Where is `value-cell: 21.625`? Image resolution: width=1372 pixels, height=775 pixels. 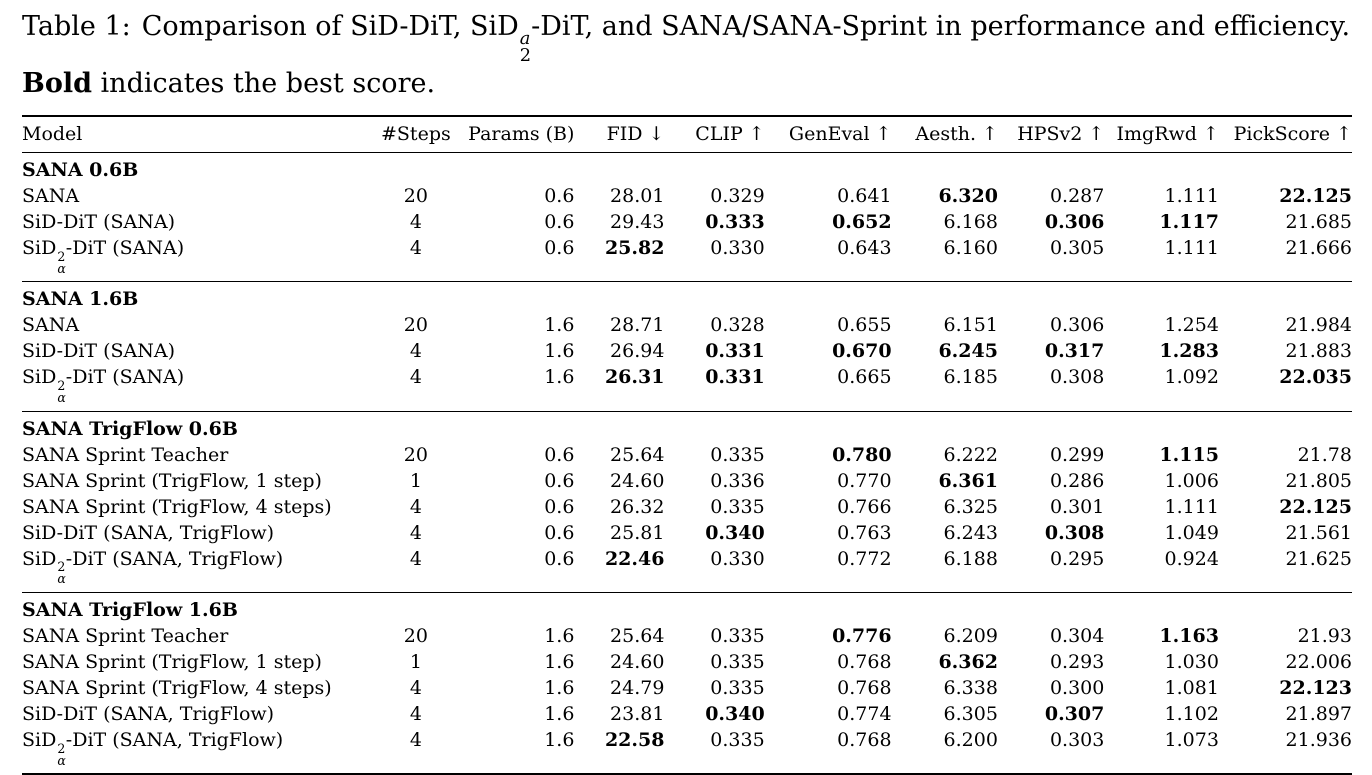 value-cell: 21.625 is located at coordinates (1318, 558).